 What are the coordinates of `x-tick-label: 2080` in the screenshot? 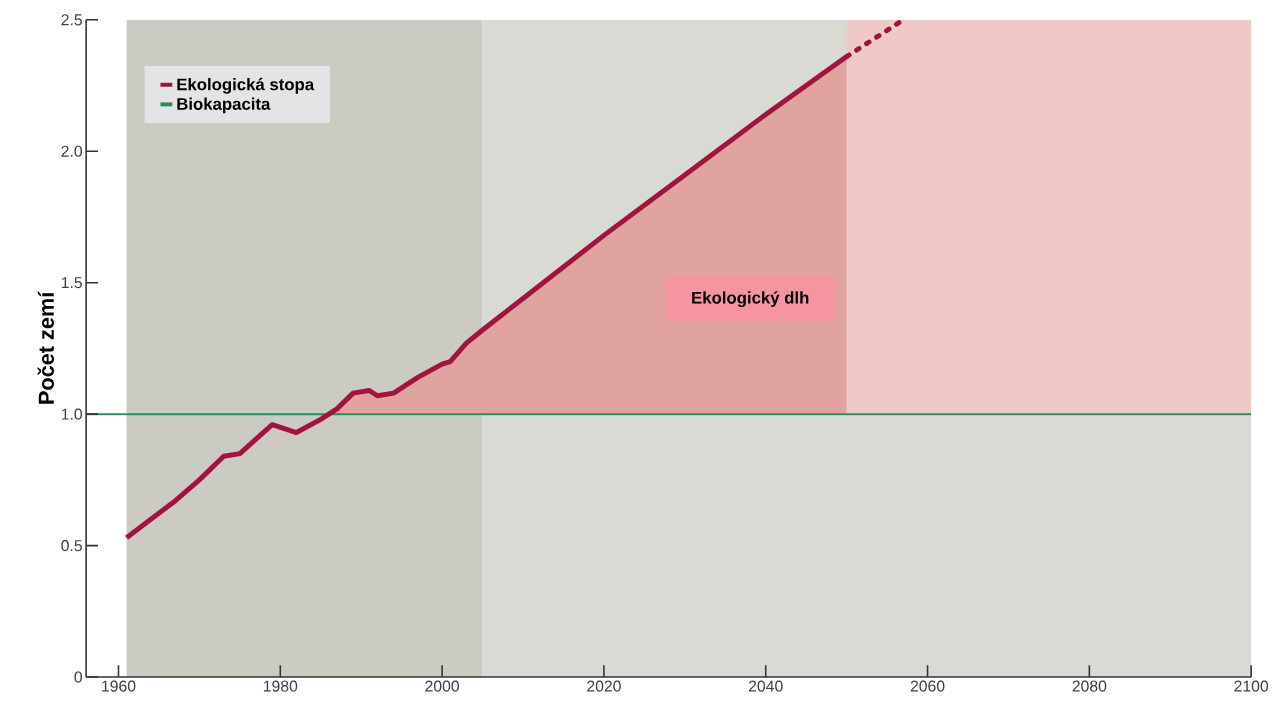 It's located at (1089, 686).